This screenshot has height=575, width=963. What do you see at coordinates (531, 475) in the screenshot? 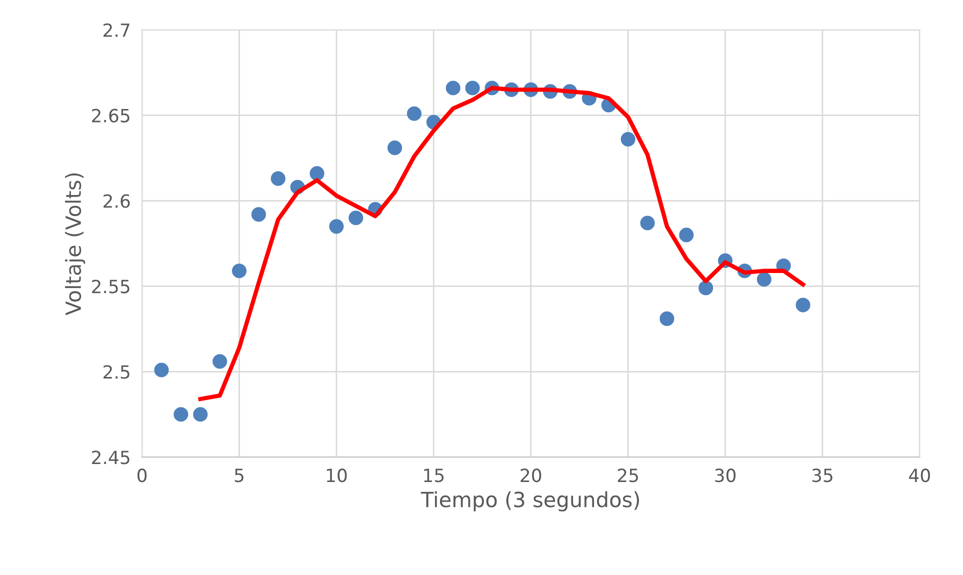
I see `x-tick-label: 20` at bounding box center [531, 475].